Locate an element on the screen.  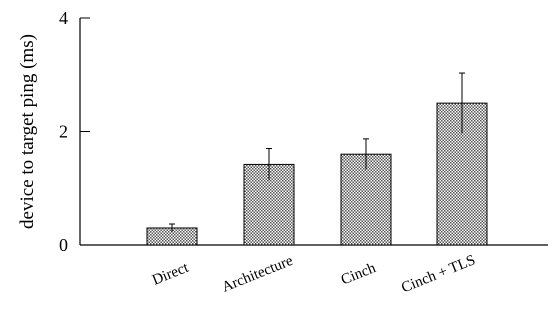
y-tick-label: 4 is located at coordinates (63, 18).